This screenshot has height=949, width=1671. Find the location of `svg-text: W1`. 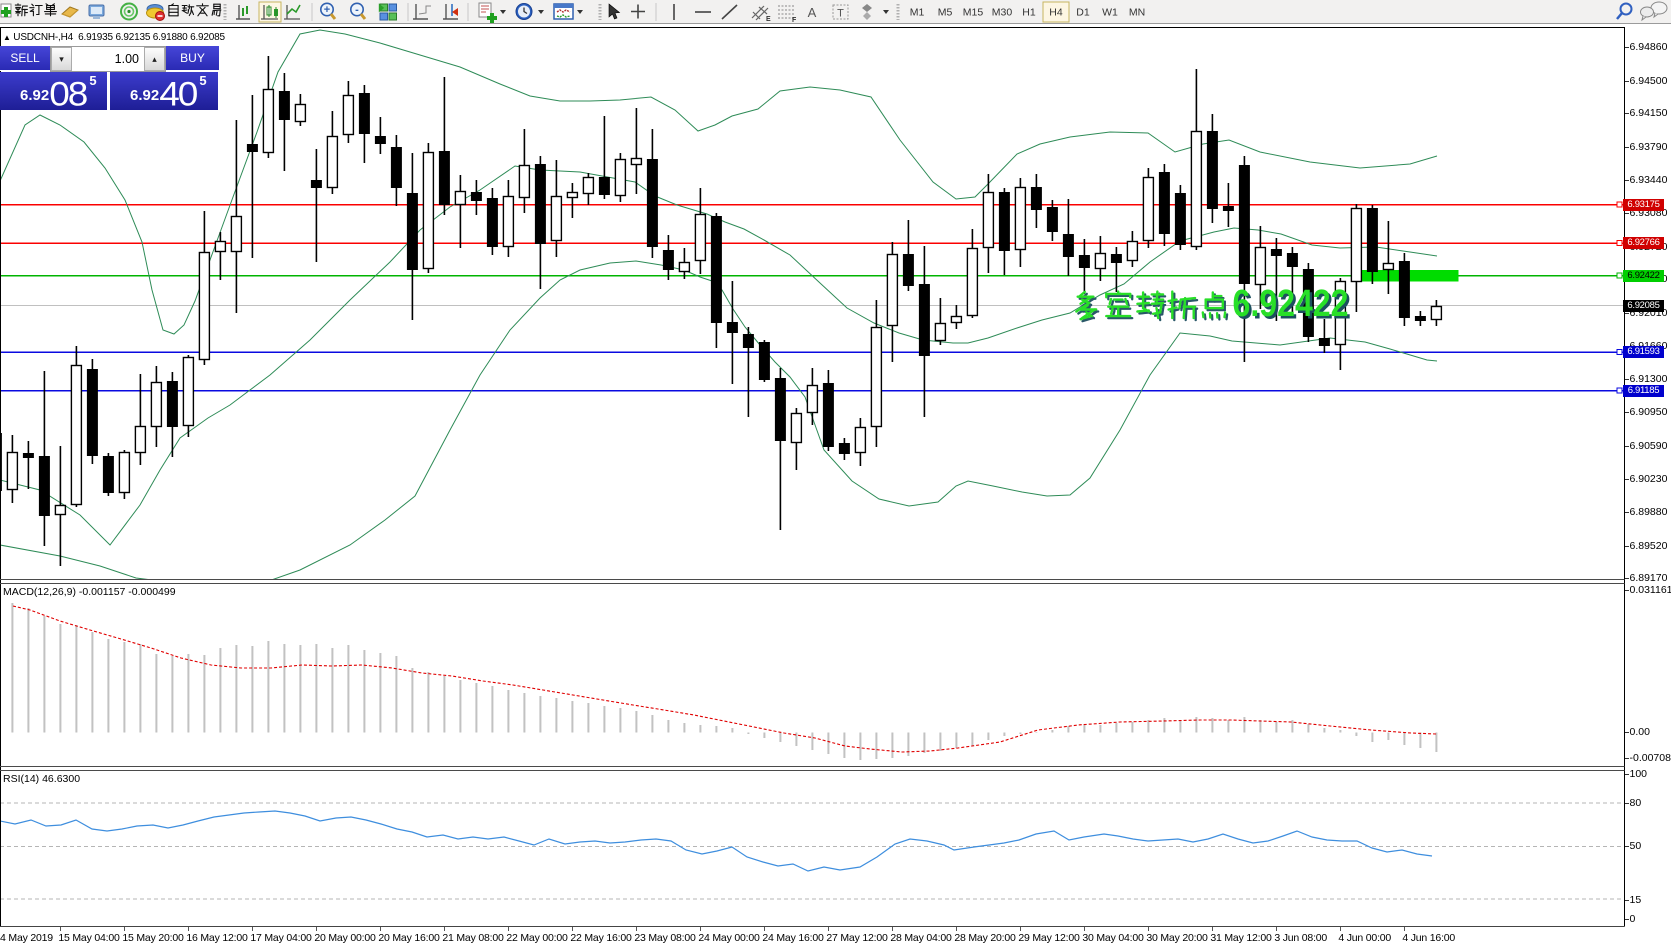

svg-text: W1 is located at coordinates (1110, 13).